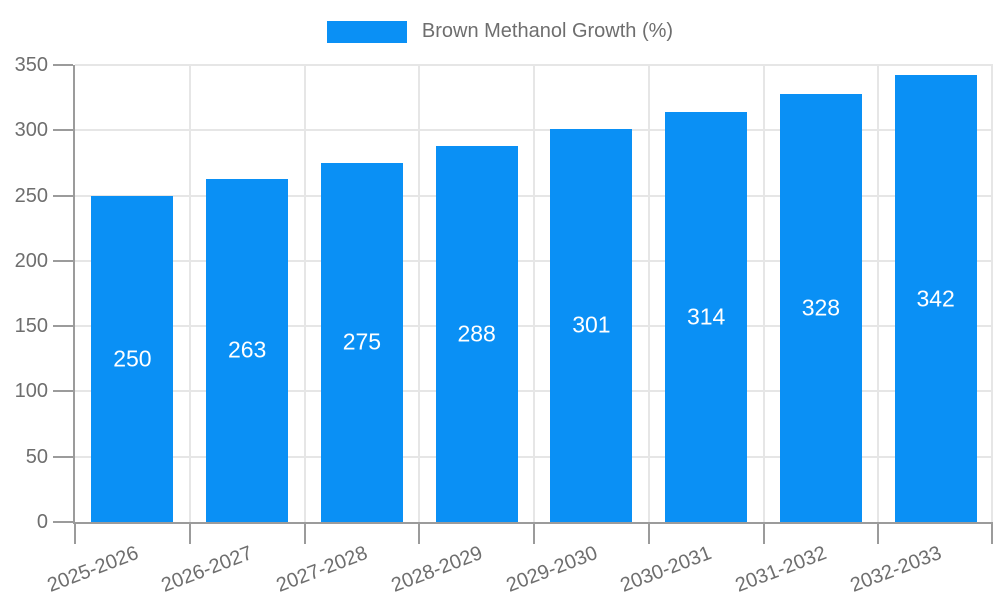 The height and width of the screenshot is (600, 1000). I want to click on x-tick-label: 2026-2027, so click(207, 569).